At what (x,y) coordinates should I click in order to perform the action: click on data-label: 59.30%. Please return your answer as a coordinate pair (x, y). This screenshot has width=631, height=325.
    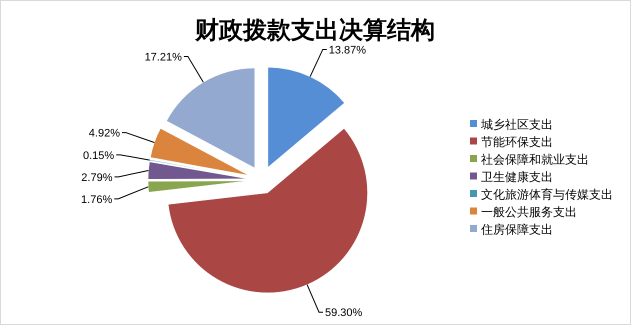
    Looking at the image, I should click on (344, 313).